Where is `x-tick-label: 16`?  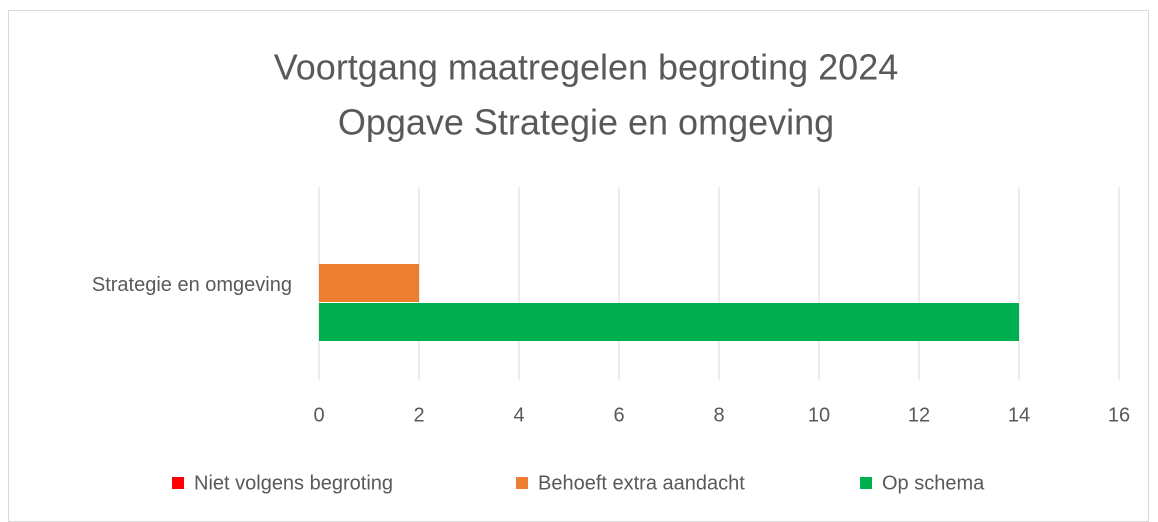 x-tick-label: 16 is located at coordinates (1119, 415).